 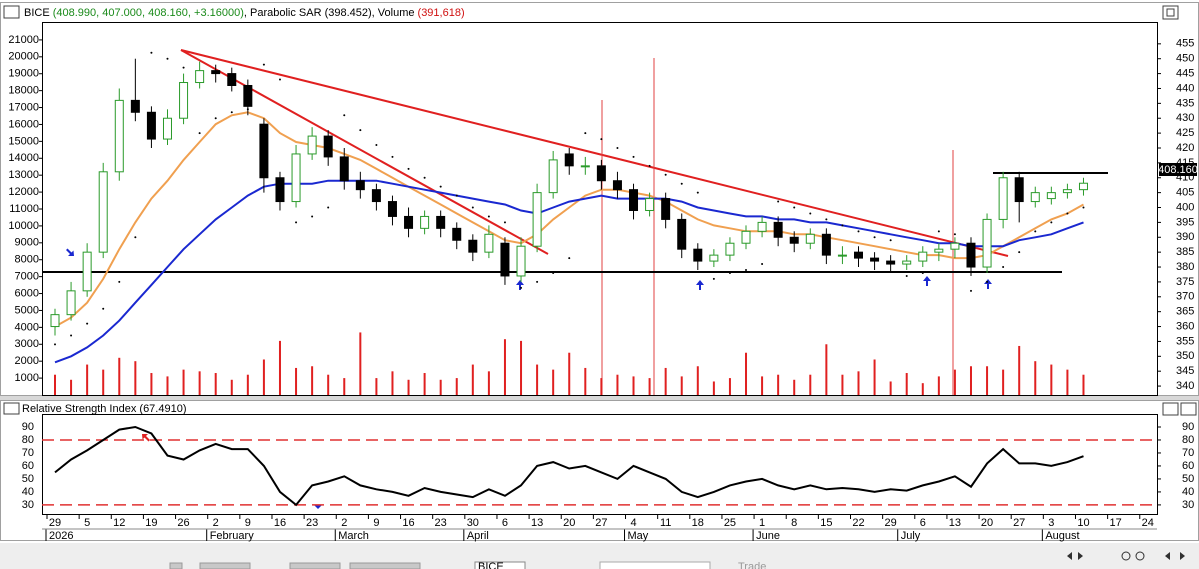 What do you see at coordinates (1188, 409) in the screenshot?
I see `close-button` at bounding box center [1188, 409].